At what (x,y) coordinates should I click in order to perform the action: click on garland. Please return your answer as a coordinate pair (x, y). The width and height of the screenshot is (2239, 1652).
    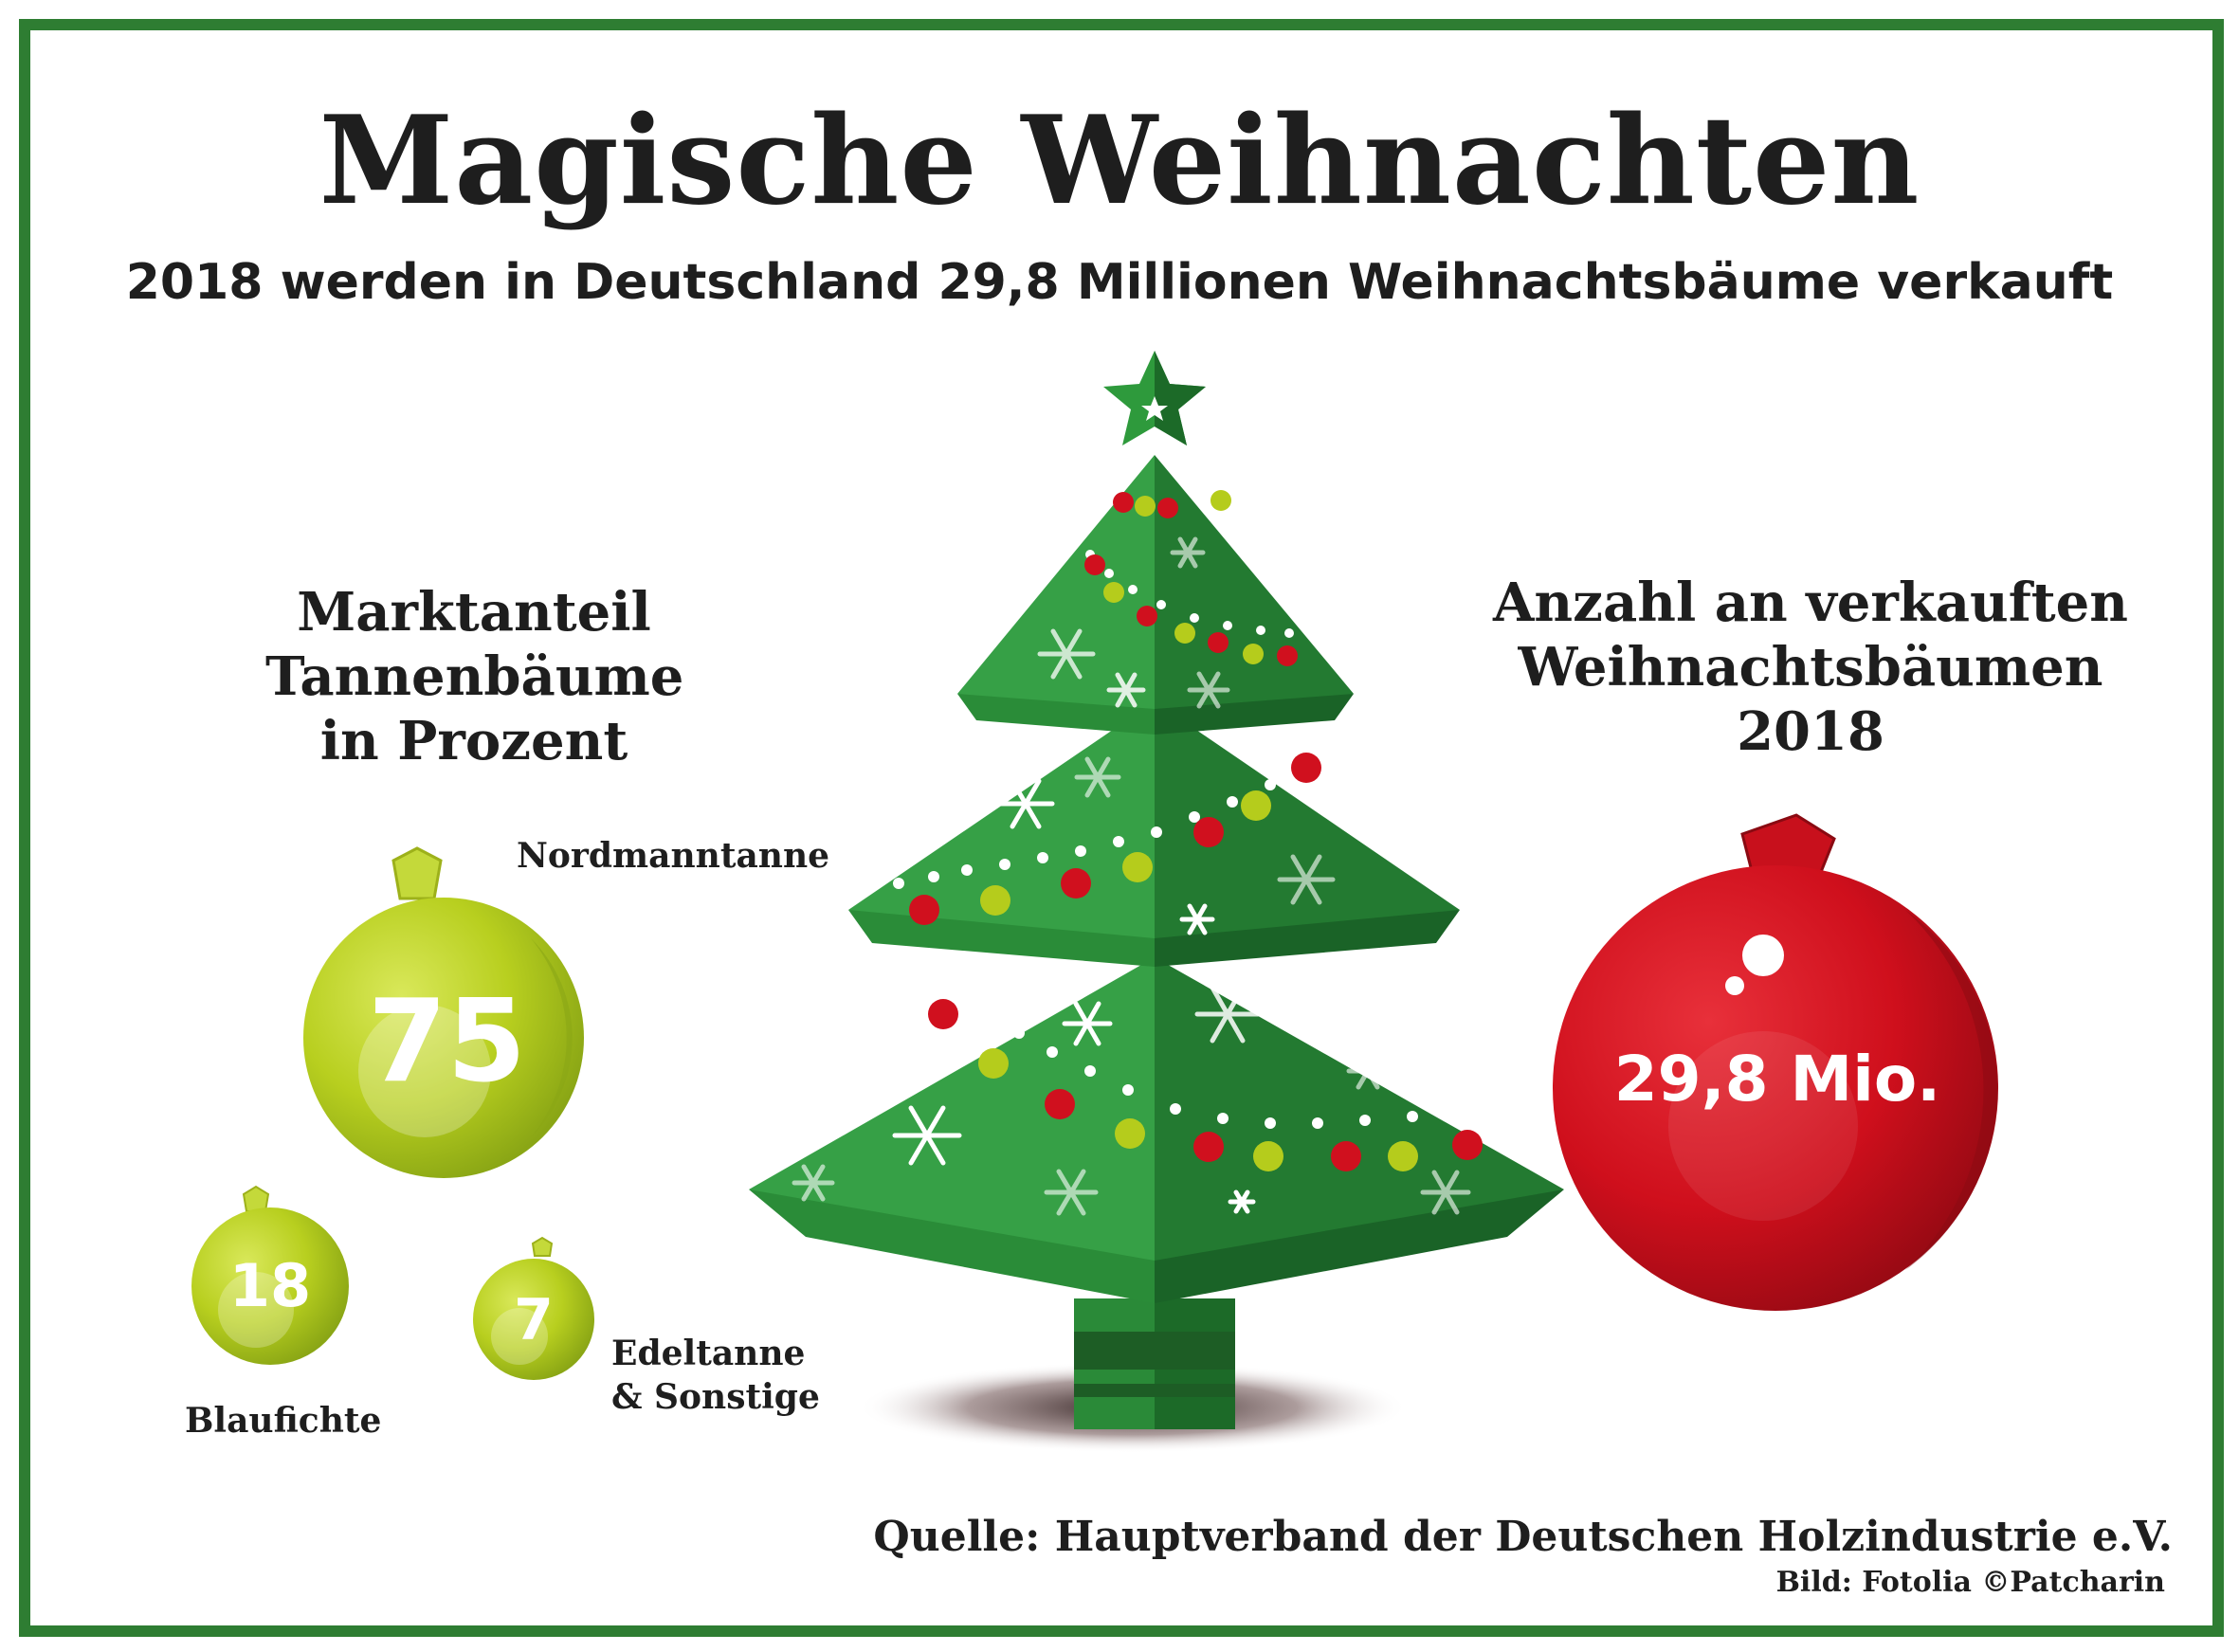
    Looking at the image, I should click on (1179, 840).